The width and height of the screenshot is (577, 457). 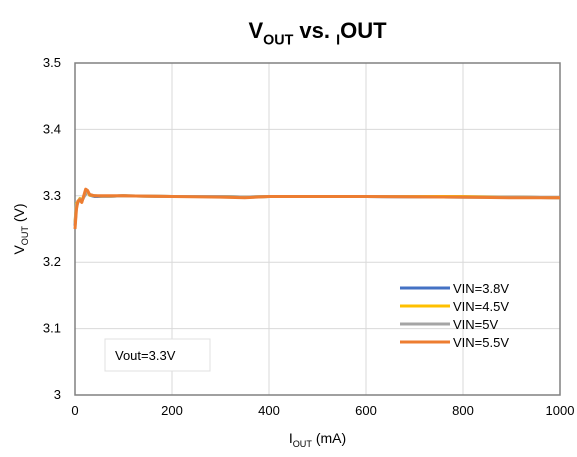 I want to click on y-tick-label: 3.3, so click(x=52, y=195).